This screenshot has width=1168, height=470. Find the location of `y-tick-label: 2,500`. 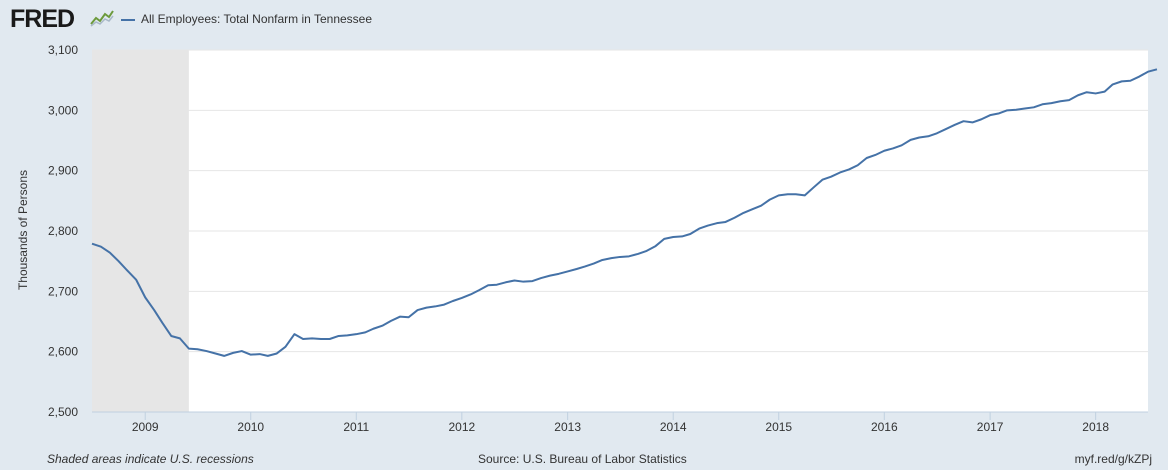

y-tick-label: 2,500 is located at coordinates (63, 412).